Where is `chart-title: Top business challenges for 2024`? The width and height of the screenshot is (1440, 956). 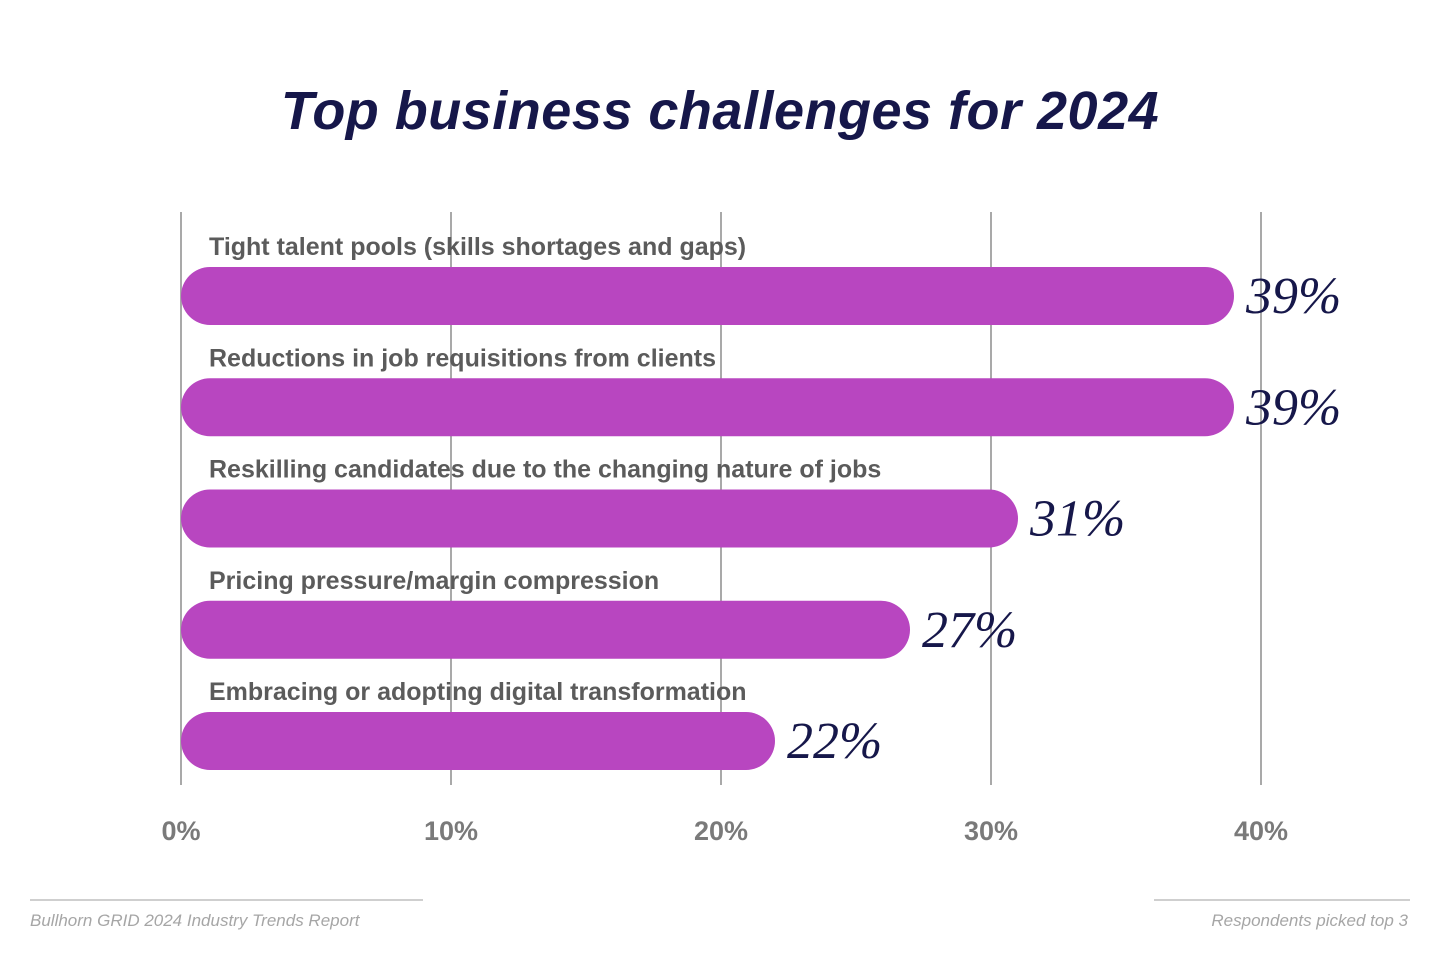 chart-title: Top business challenges for 2024 is located at coordinates (720, 111).